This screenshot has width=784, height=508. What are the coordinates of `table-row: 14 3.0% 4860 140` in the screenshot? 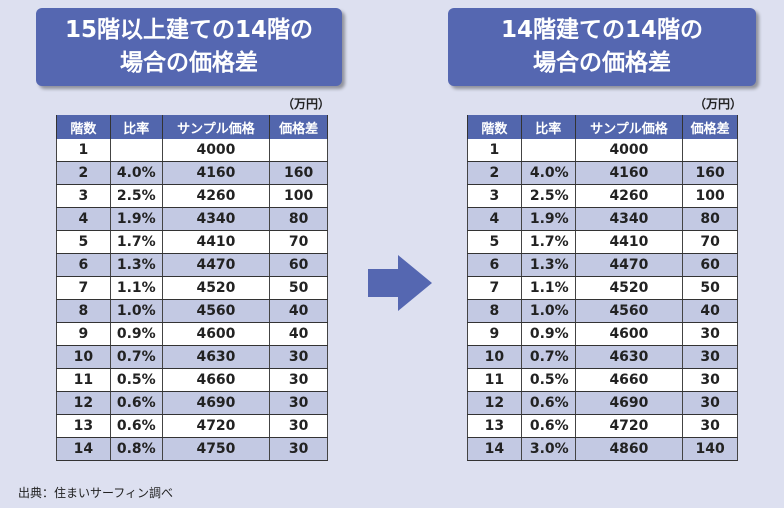 It's located at (602, 449).